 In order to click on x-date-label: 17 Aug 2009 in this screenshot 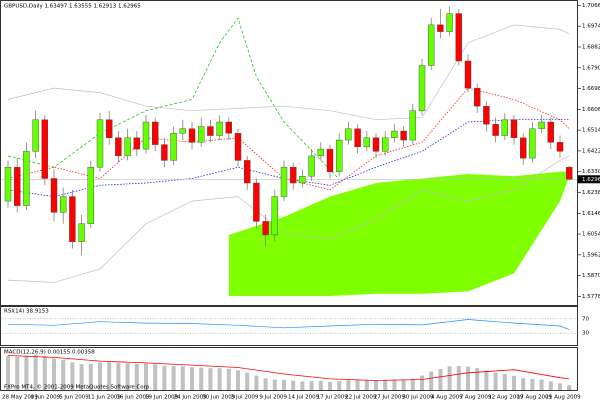, I will do `click(535, 398)`.